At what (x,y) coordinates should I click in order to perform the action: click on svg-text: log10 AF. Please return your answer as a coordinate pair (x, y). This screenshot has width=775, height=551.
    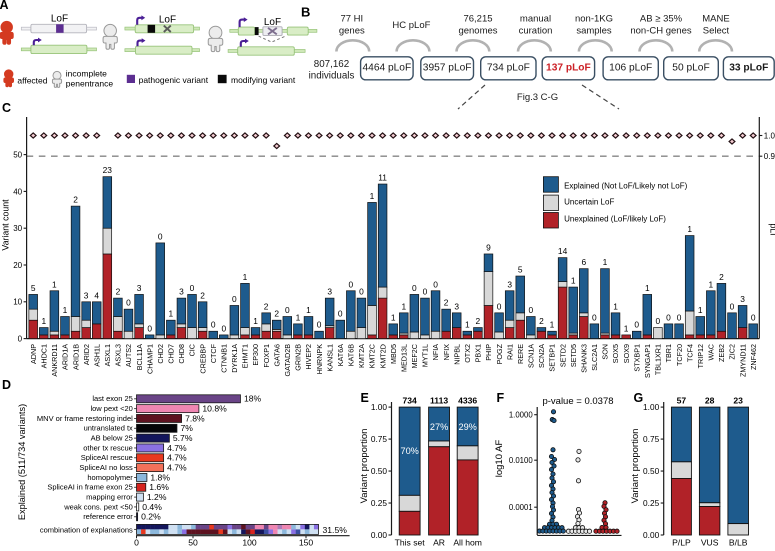
    Looking at the image, I should click on (499, 459).